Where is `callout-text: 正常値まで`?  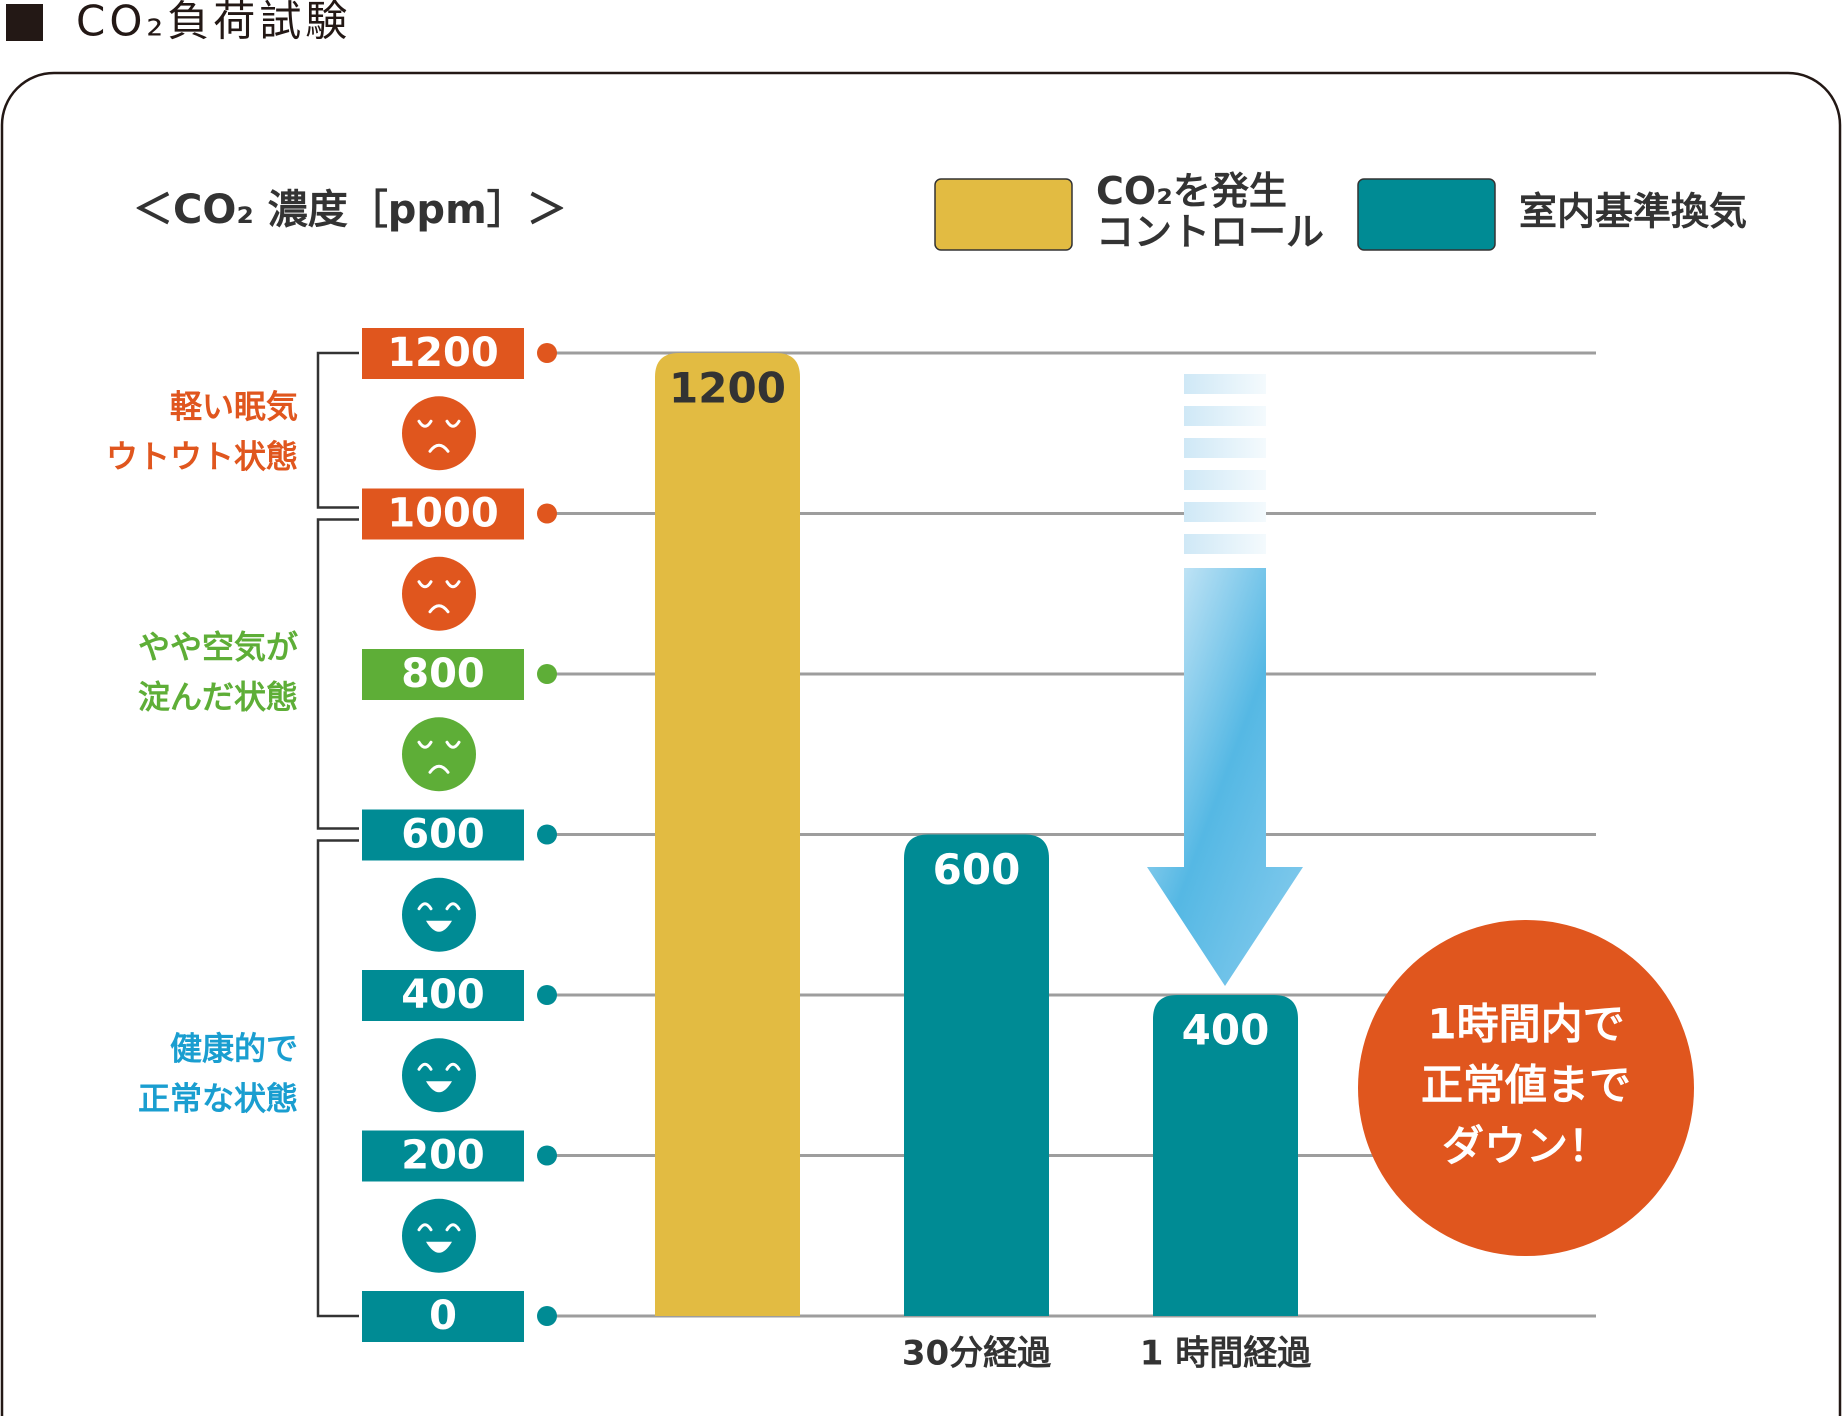
callout-text: 正常値まで is located at coordinates (1526, 1085).